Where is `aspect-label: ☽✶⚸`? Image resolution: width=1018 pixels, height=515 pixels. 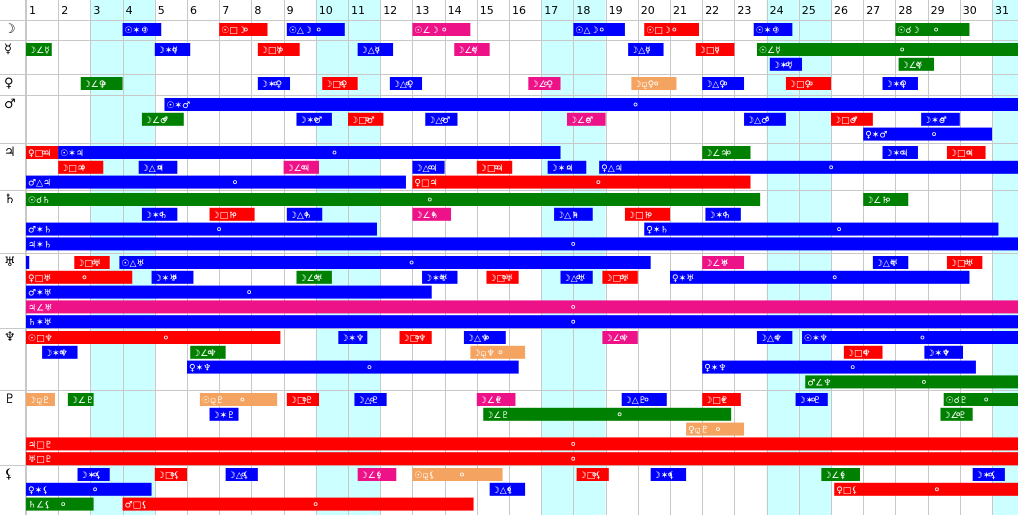
aspect-label: ☽✶⚸ is located at coordinates (986, 476).